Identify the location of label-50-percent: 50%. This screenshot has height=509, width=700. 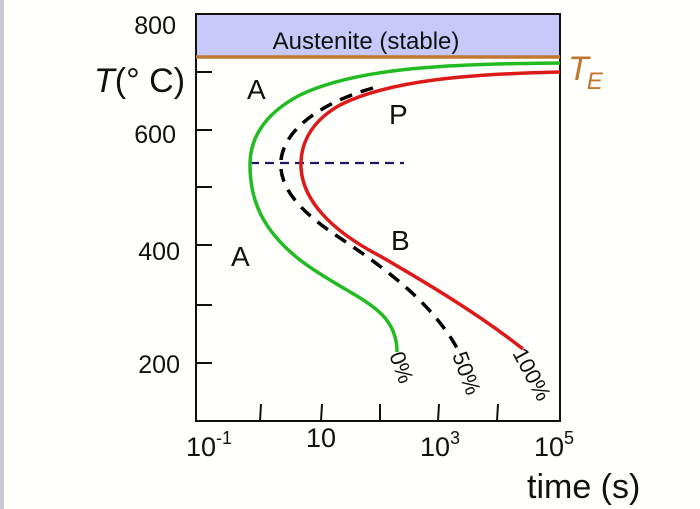
(466, 373).